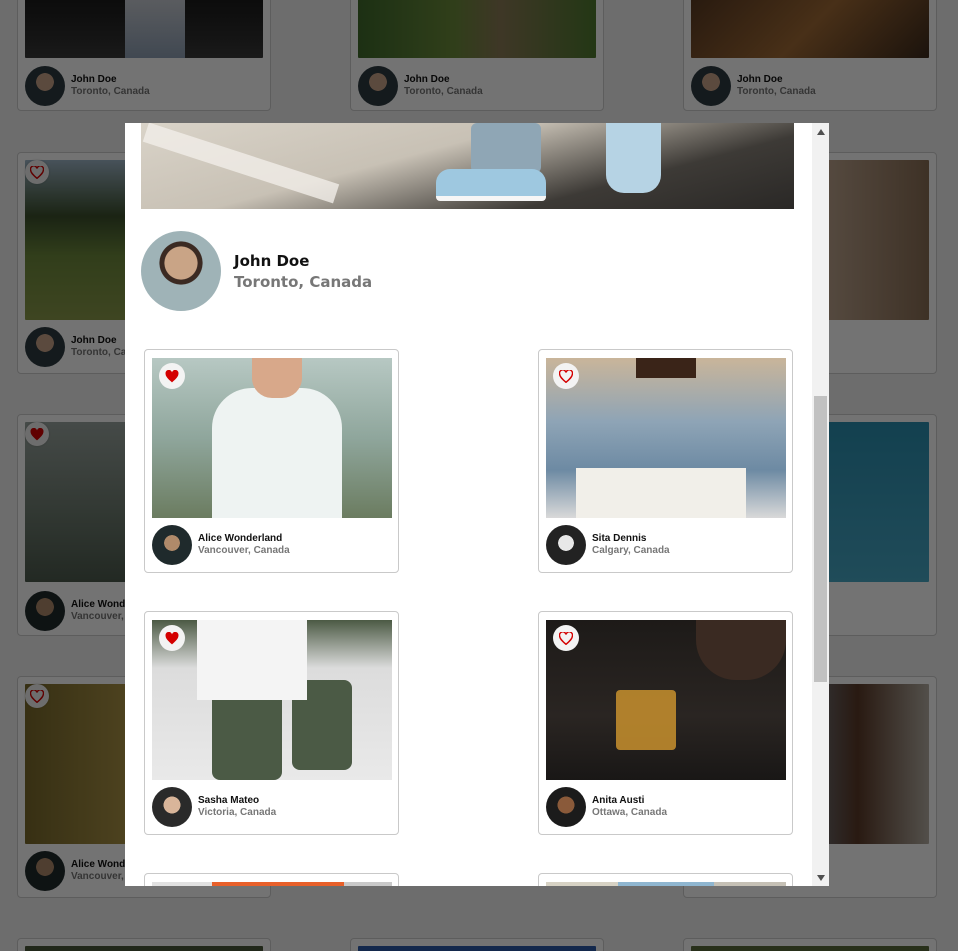 This screenshot has width=958, height=951. What do you see at coordinates (272, 260) in the screenshot?
I see `profile-name: John Doe` at bounding box center [272, 260].